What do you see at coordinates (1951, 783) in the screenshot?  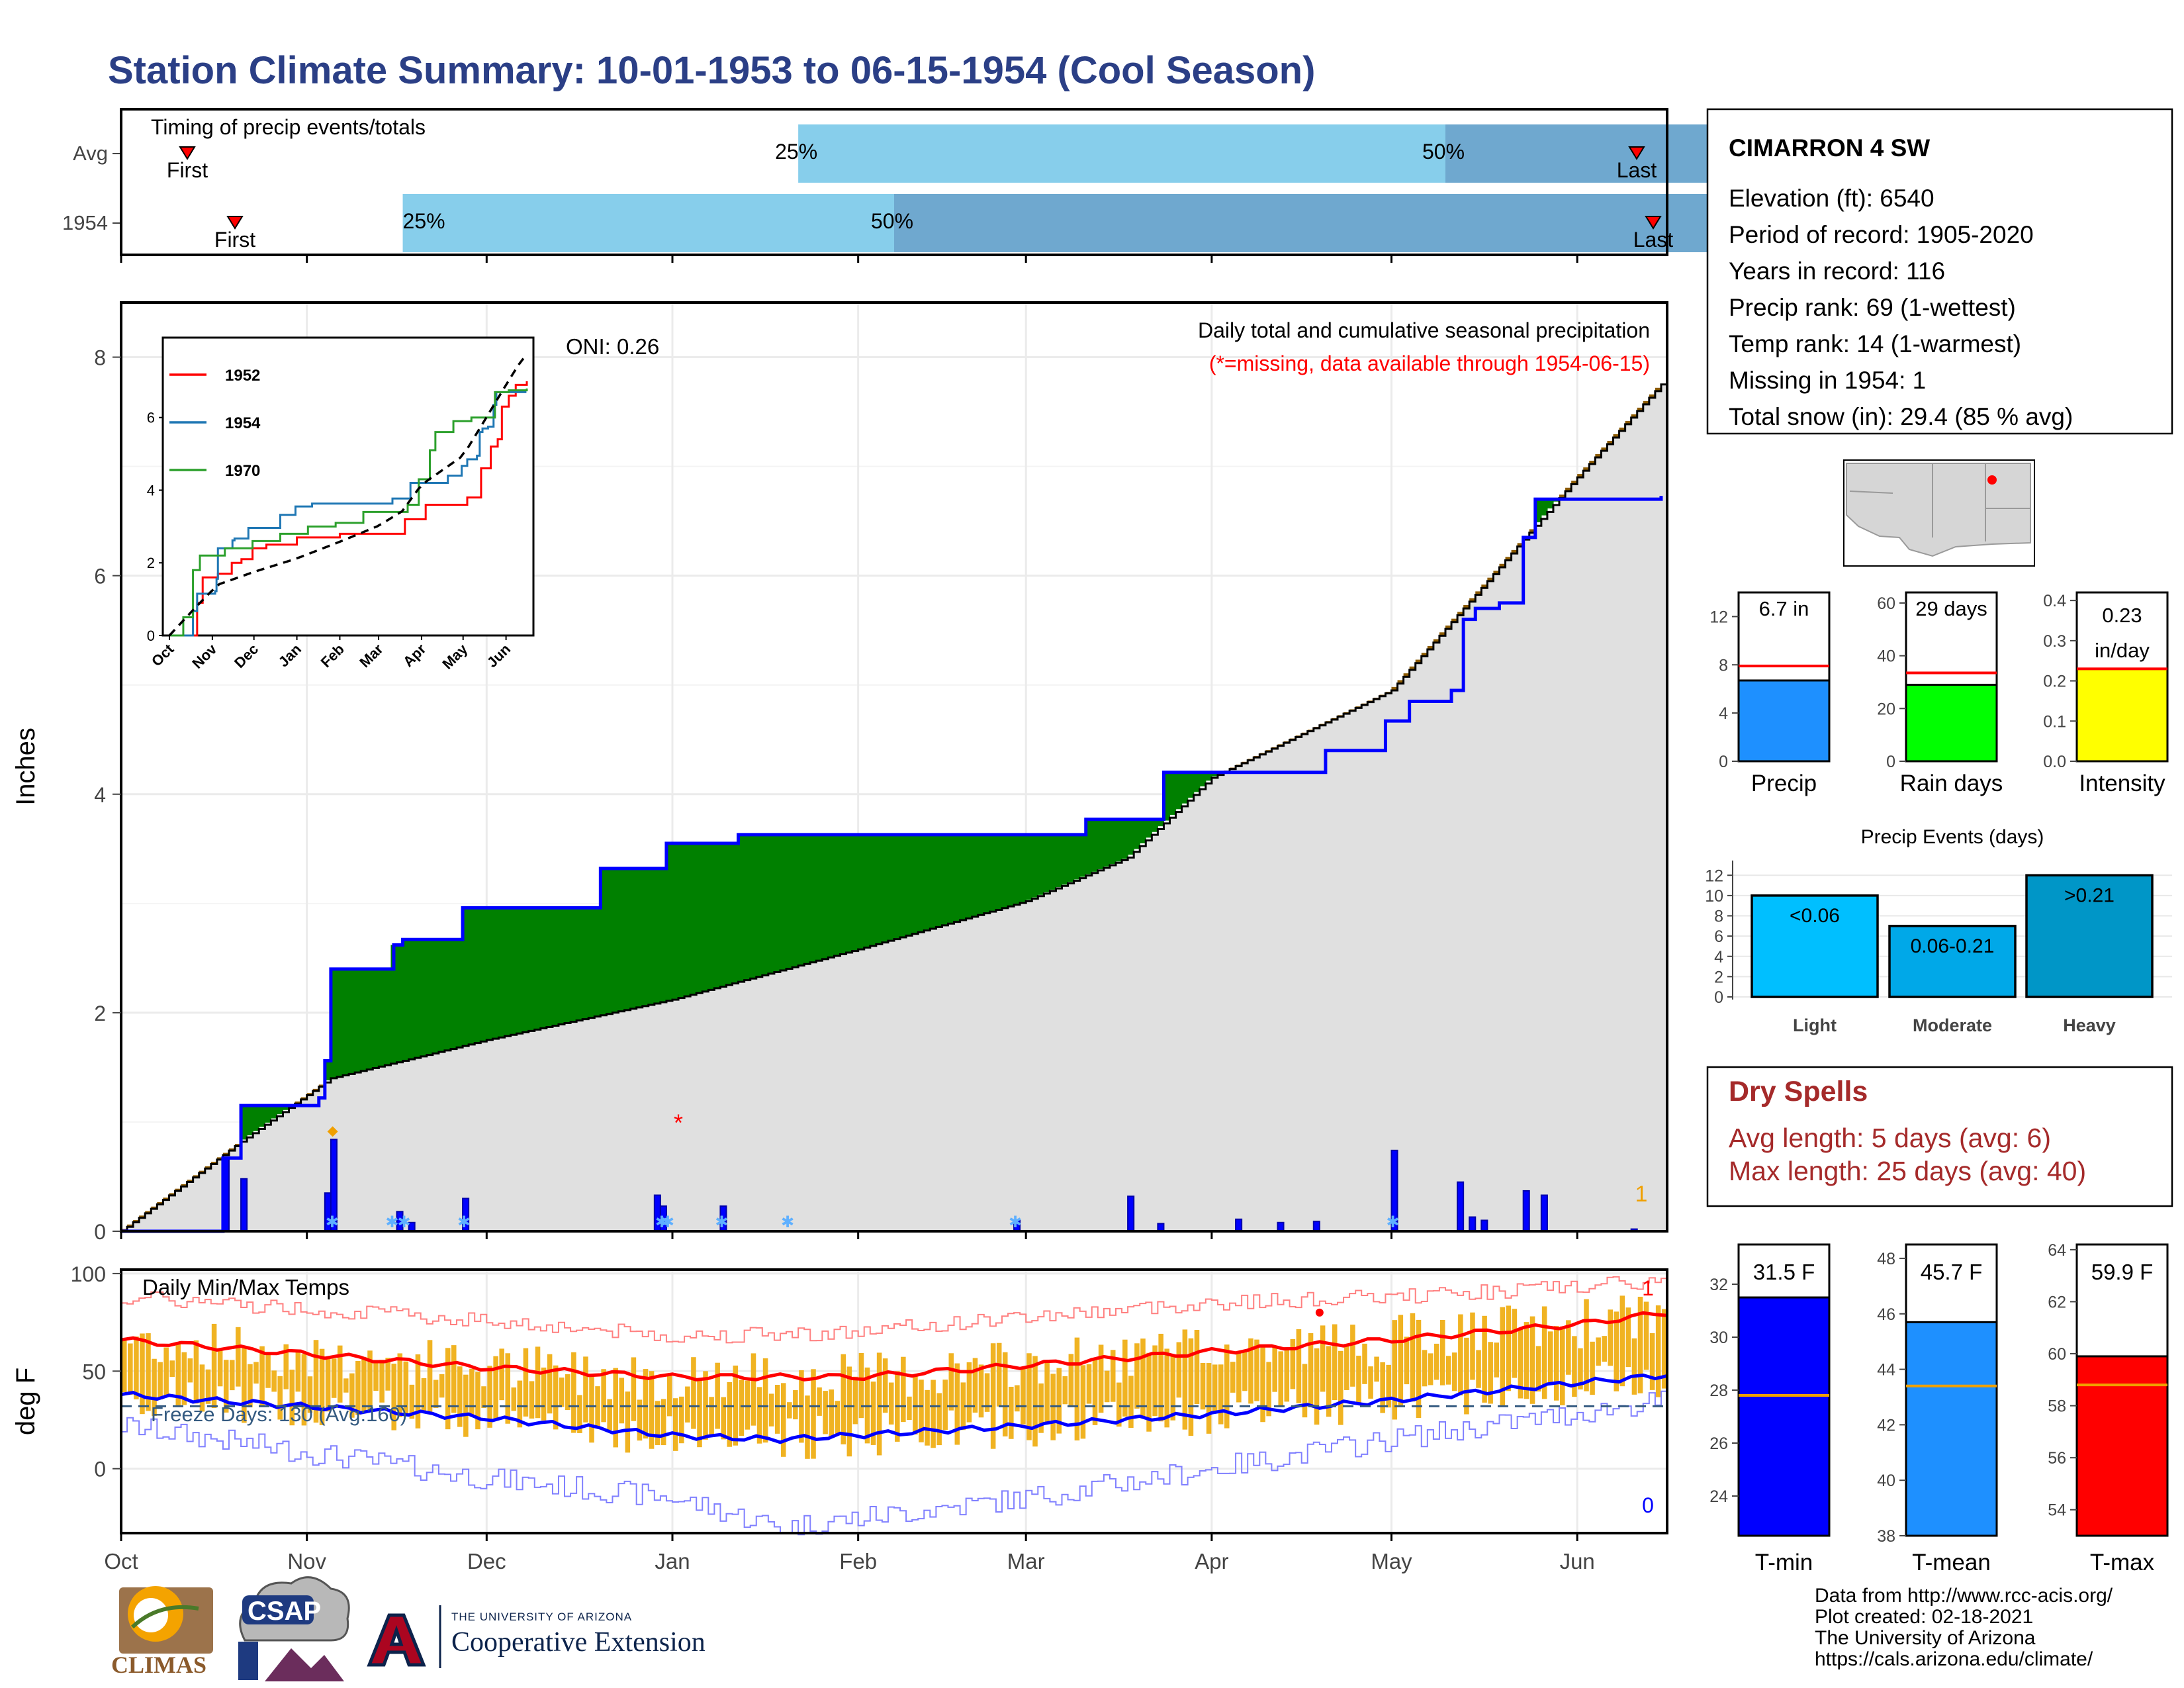 I see `summary-bar-label: Rain days` at bounding box center [1951, 783].